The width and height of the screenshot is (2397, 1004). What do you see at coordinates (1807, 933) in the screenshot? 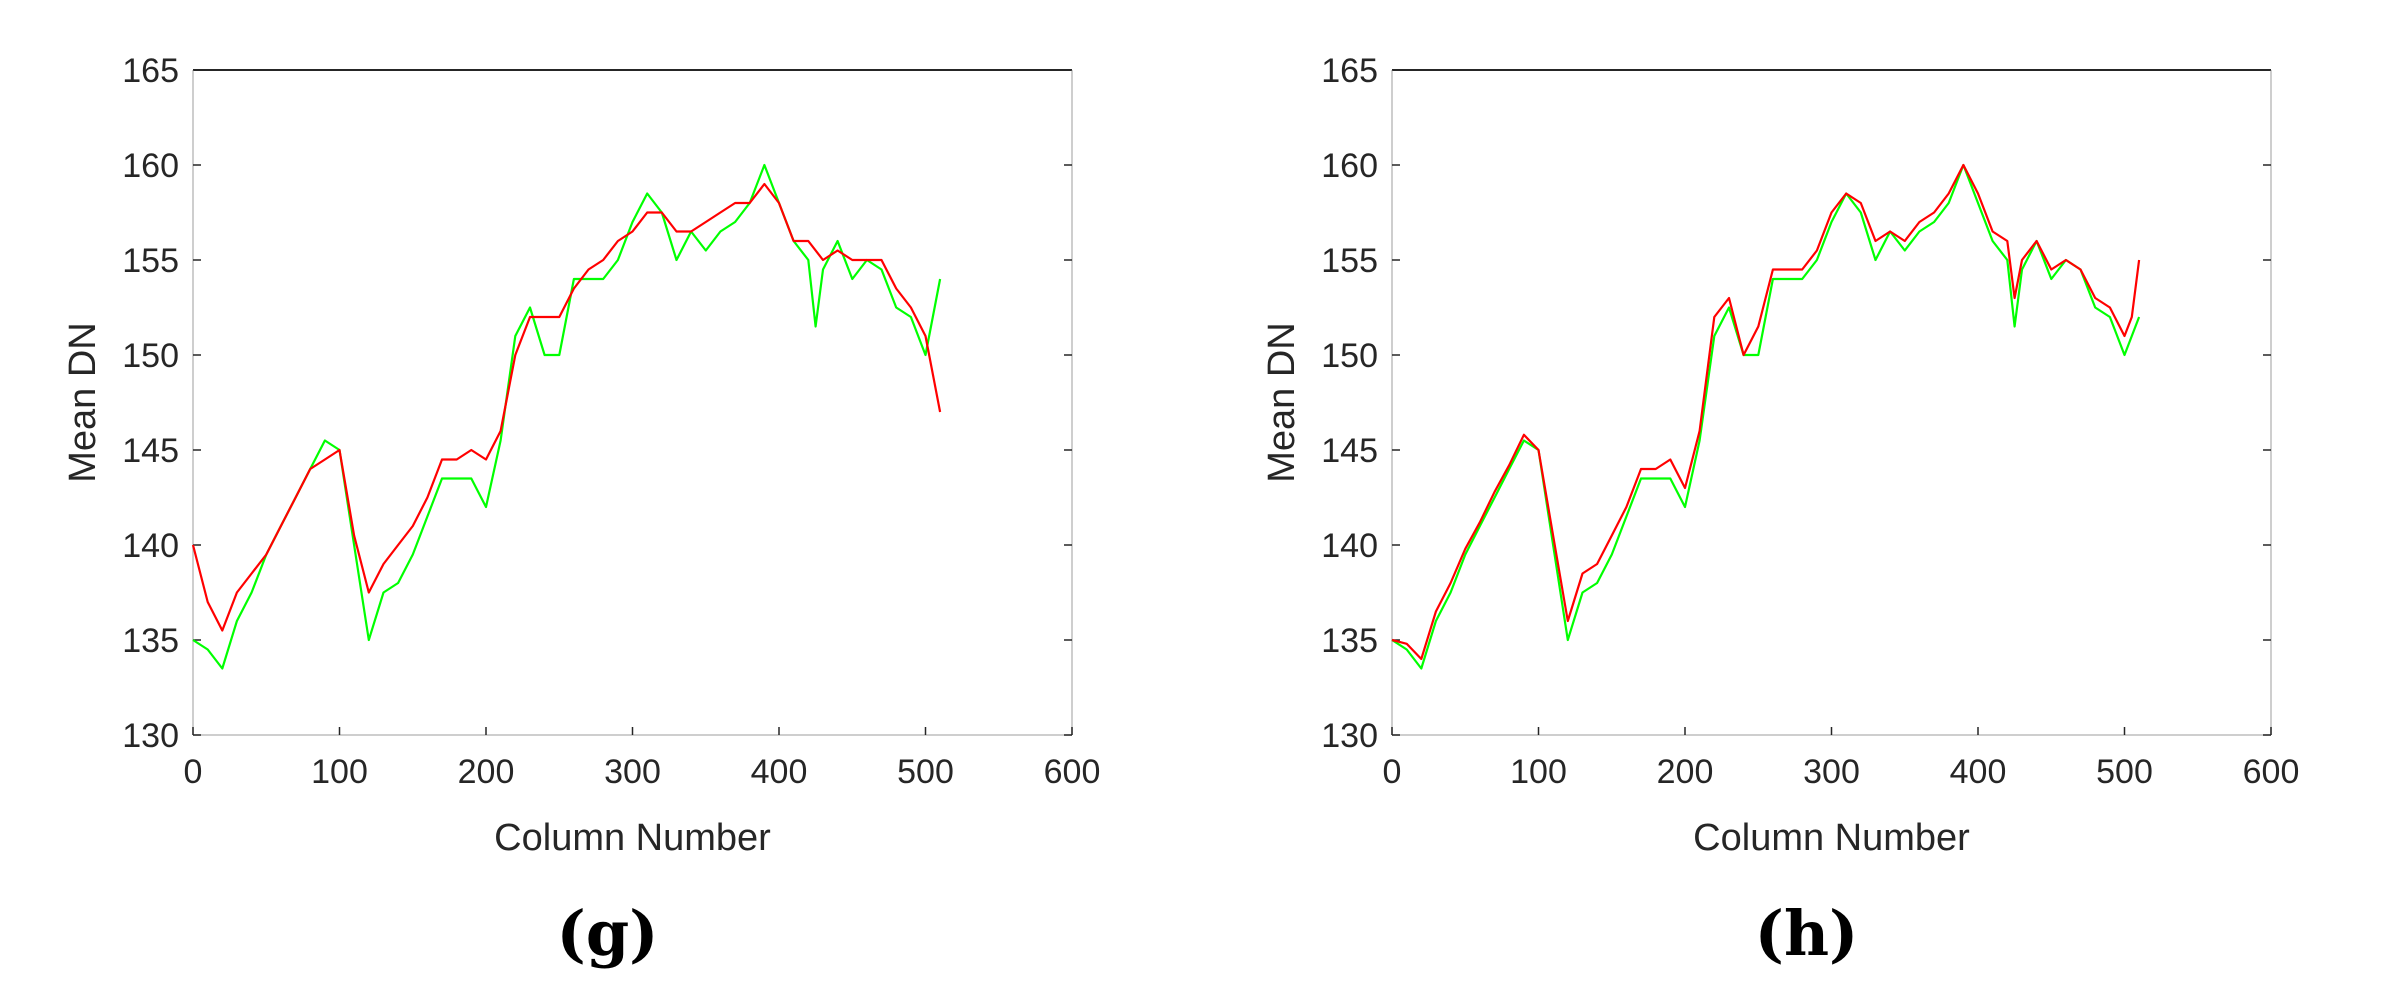
I see `panel-label: (h)` at bounding box center [1807, 933].